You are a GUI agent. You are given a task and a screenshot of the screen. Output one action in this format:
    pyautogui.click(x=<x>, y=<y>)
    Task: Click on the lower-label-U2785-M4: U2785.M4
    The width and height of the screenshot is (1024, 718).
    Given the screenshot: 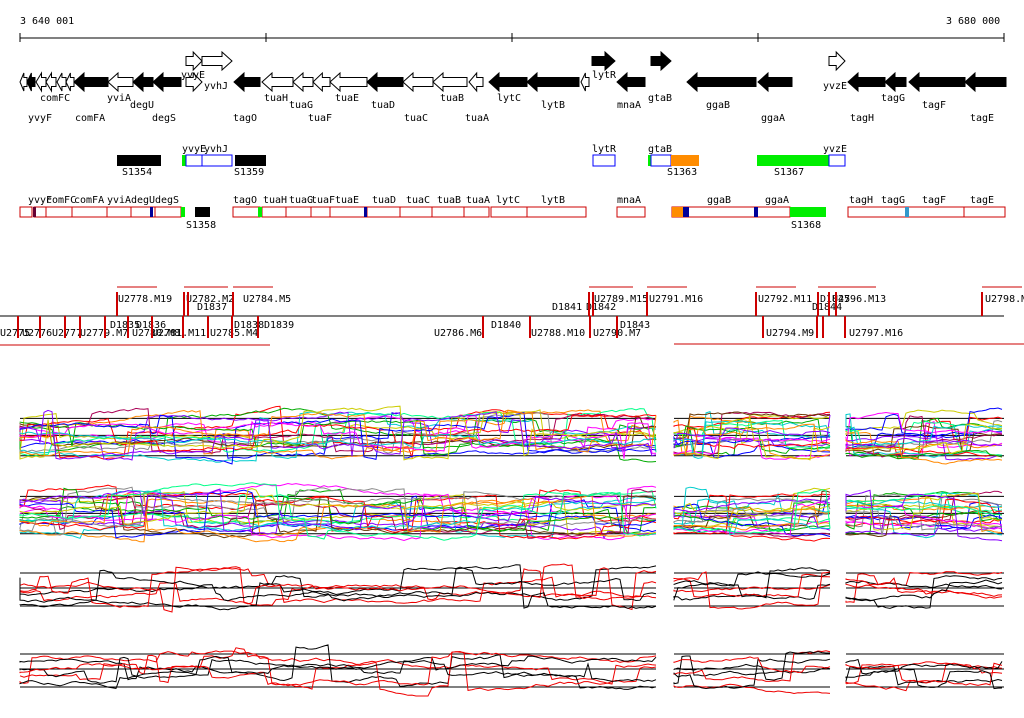 What is the action you would take?
    pyautogui.click(x=234, y=333)
    